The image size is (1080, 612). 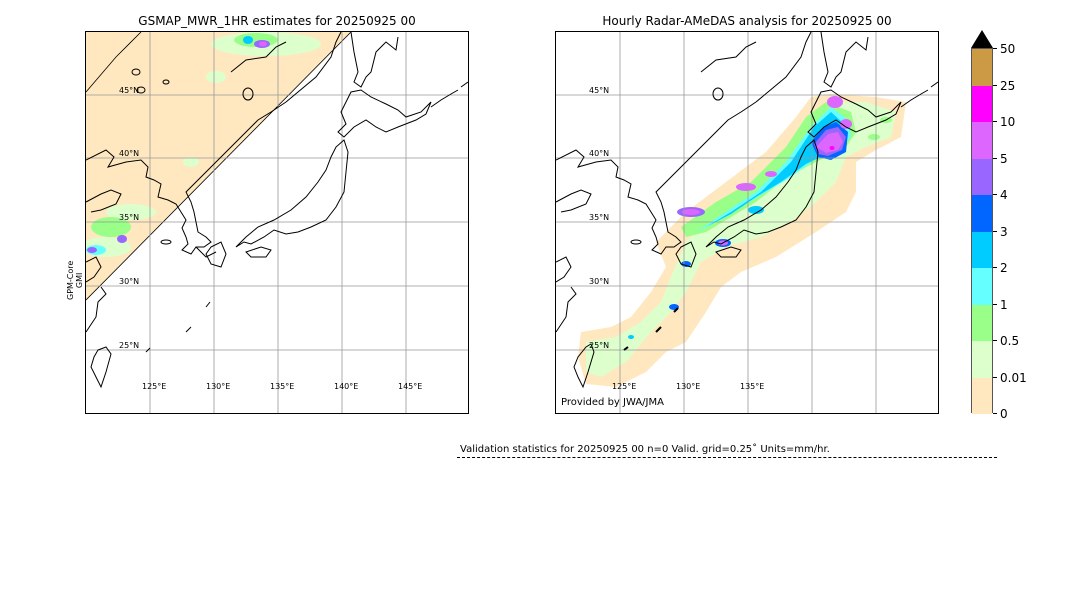 What do you see at coordinates (1004, 414) in the screenshot?
I see `colorbar-label-0: 0` at bounding box center [1004, 414].